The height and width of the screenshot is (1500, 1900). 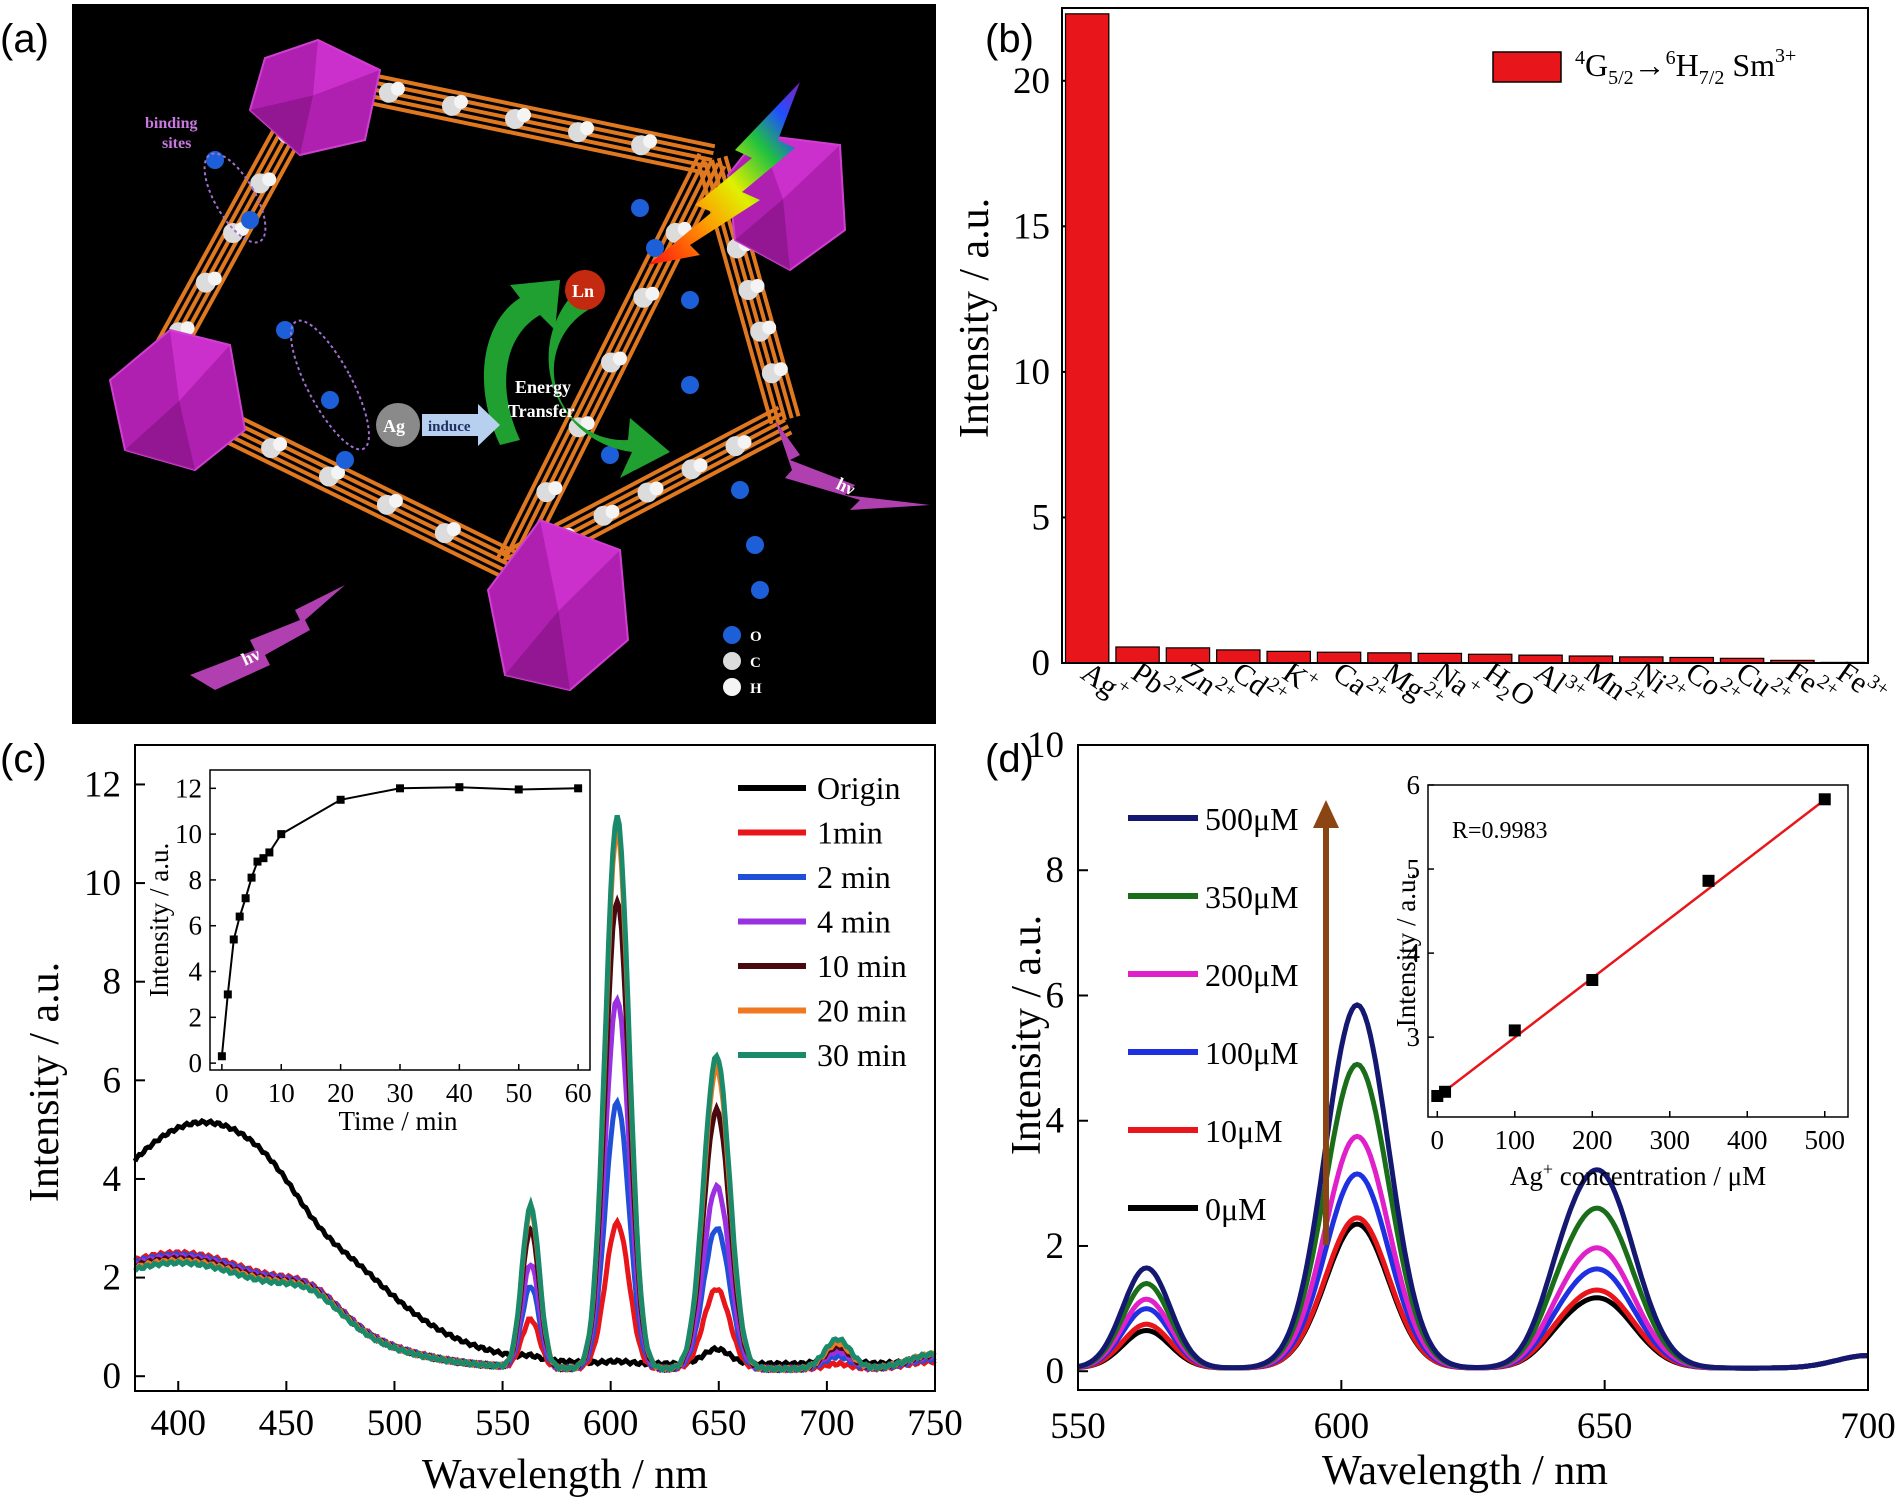 I want to click on binding-sites-label: binding, so click(x=171, y=123).